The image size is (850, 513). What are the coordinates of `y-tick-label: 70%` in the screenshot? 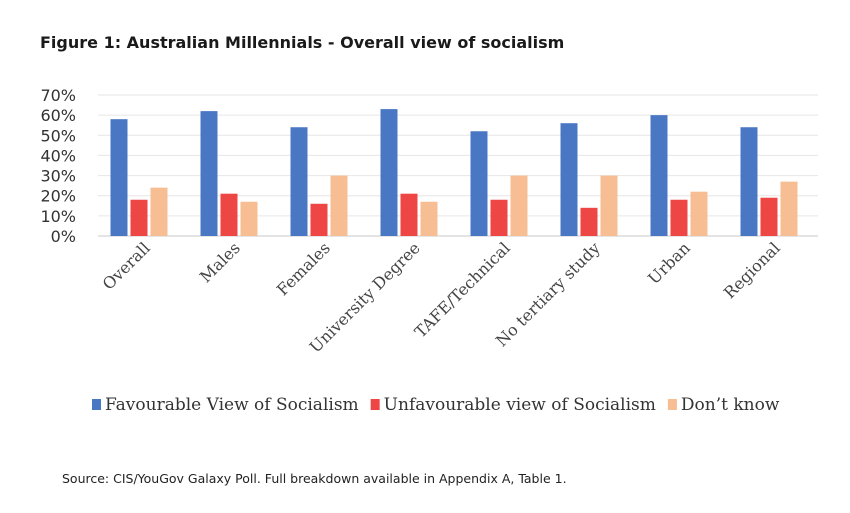 It's located at (58, 95).